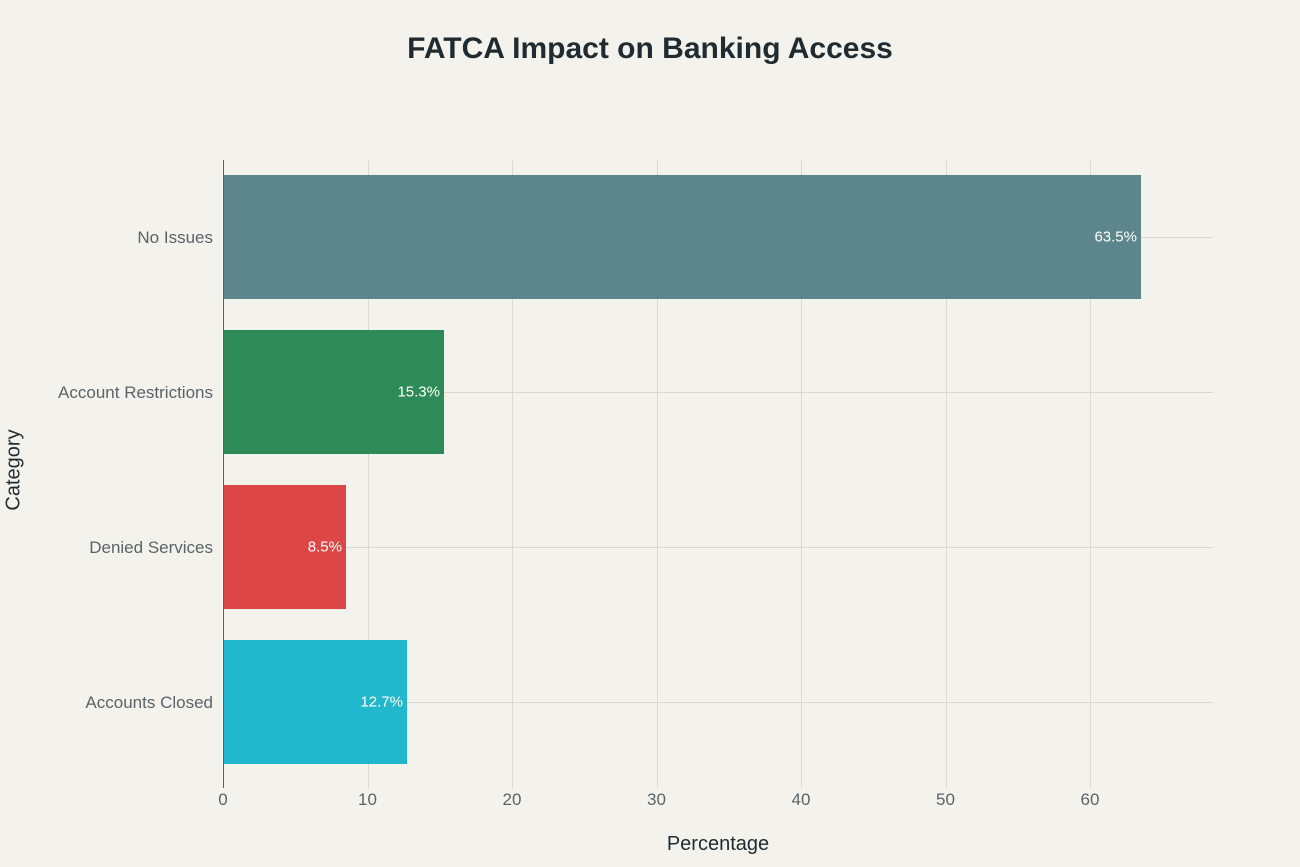  Describe the element at coordinates (718, 844) in the screenshot. I see `x-axis-title: Percentage` at that location.